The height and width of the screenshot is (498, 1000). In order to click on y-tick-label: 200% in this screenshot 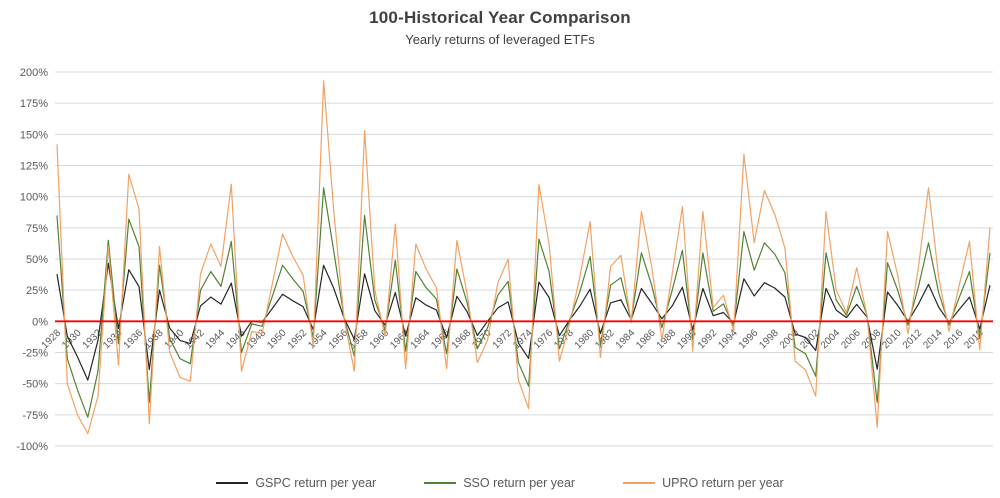, I will do `click(34, 73)`.